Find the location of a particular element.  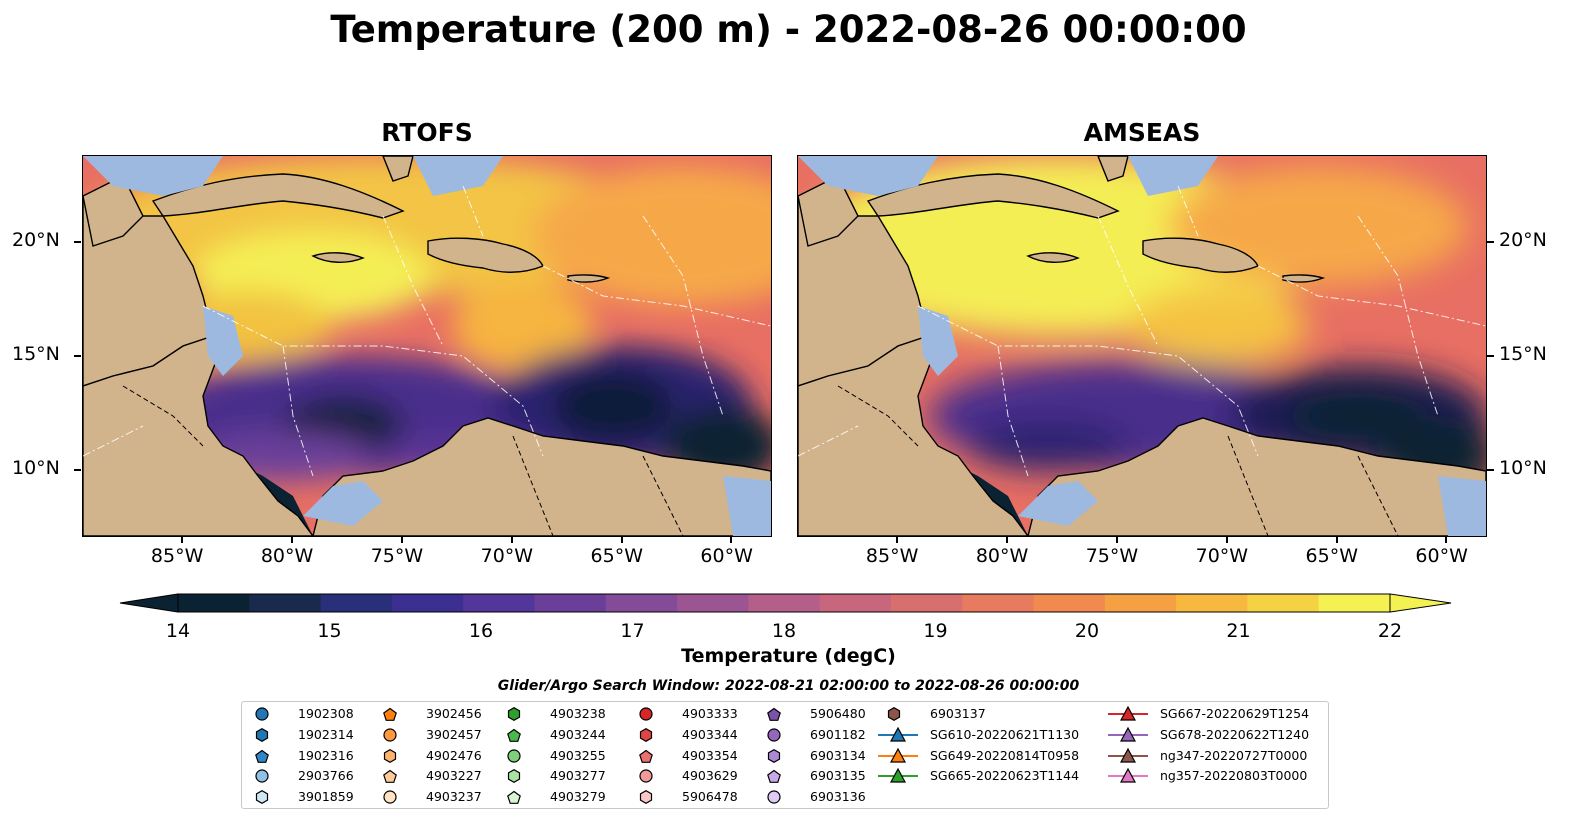

legend-entry-label: 3901859 is located at coordinates (326, 797).